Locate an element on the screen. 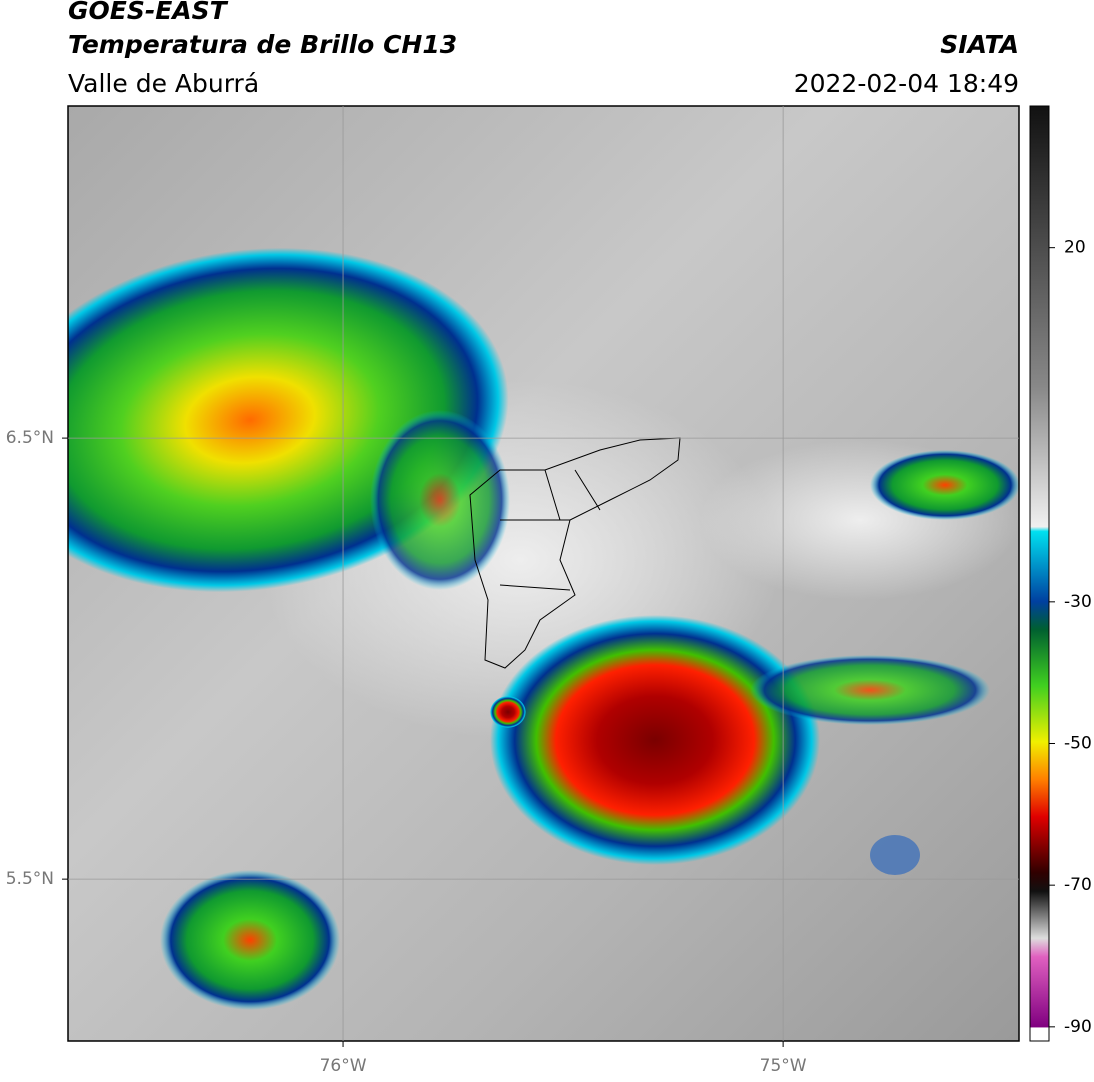  colorbar is located at coordinates (1039, 573).